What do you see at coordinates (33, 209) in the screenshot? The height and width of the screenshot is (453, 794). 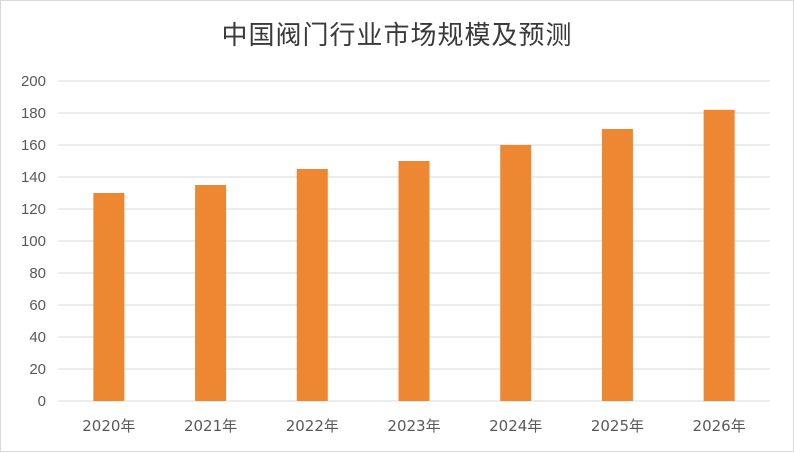 I see `y-tick-label: 120` at bounding box center [33, 209].